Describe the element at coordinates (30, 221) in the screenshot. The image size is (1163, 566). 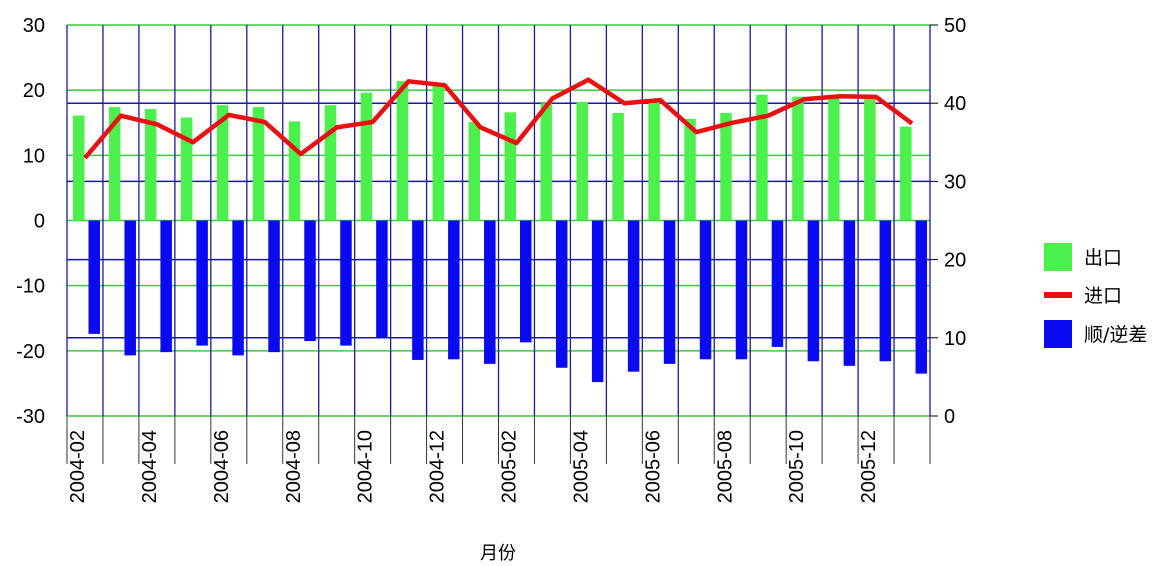
I see `left-axis: -30 -20 -10 0 10 20 30` at that location.